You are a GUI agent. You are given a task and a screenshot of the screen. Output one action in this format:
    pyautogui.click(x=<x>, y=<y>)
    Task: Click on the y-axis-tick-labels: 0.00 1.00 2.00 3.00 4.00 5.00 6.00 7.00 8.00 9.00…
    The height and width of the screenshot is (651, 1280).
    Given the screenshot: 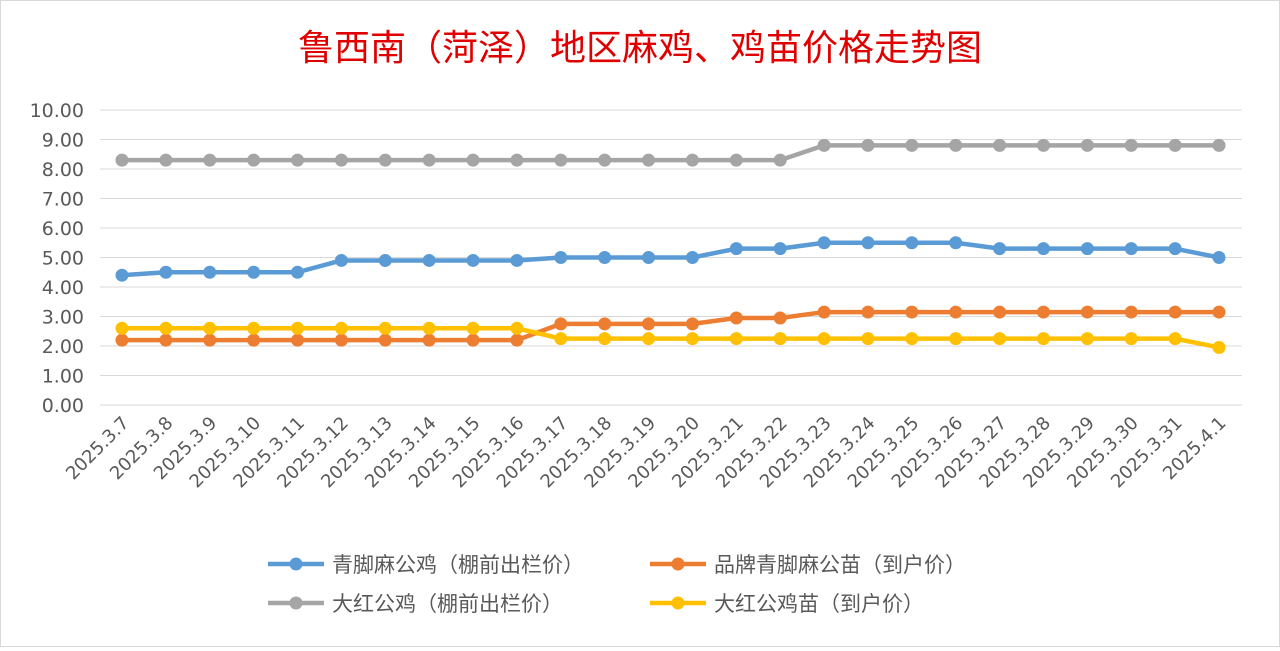 What is the action you would take?
    pyautogui.click(x=57, y=258)
    